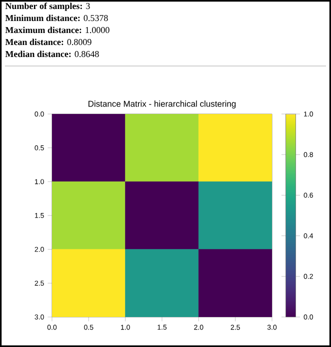 This screenshot has height=347, width=331. What do you see at coordinates (48, 42) in the screenshot?
I see `text: Mean distance: 0.8009` at bounding box center [48, 42].